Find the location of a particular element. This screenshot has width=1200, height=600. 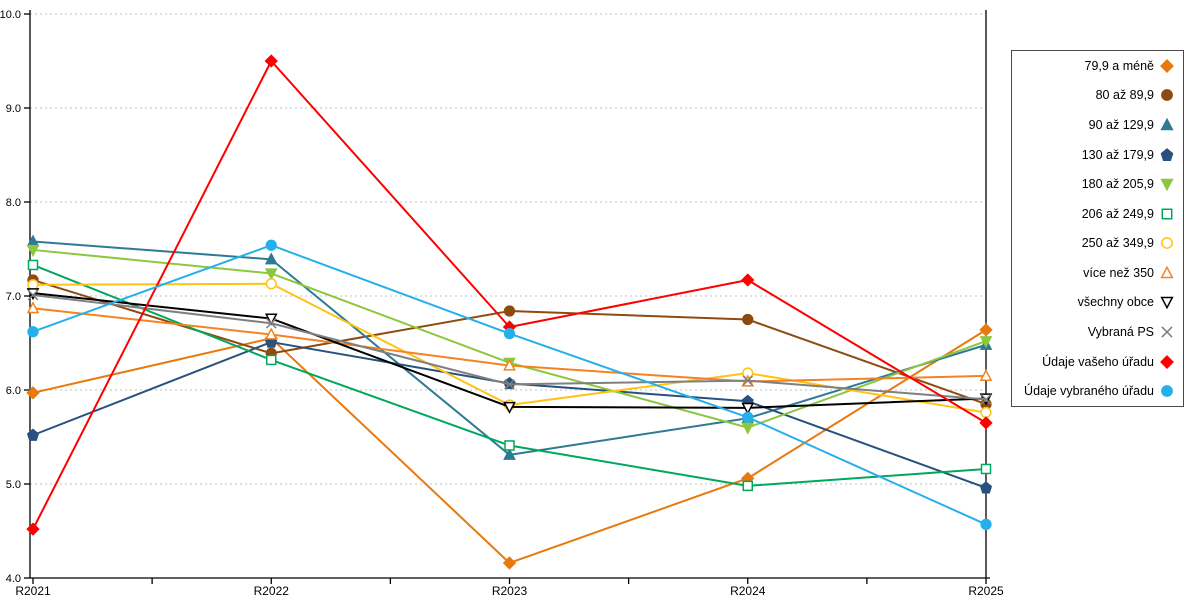

legend-item: všechny obce is located at coordinates (1097, 303).